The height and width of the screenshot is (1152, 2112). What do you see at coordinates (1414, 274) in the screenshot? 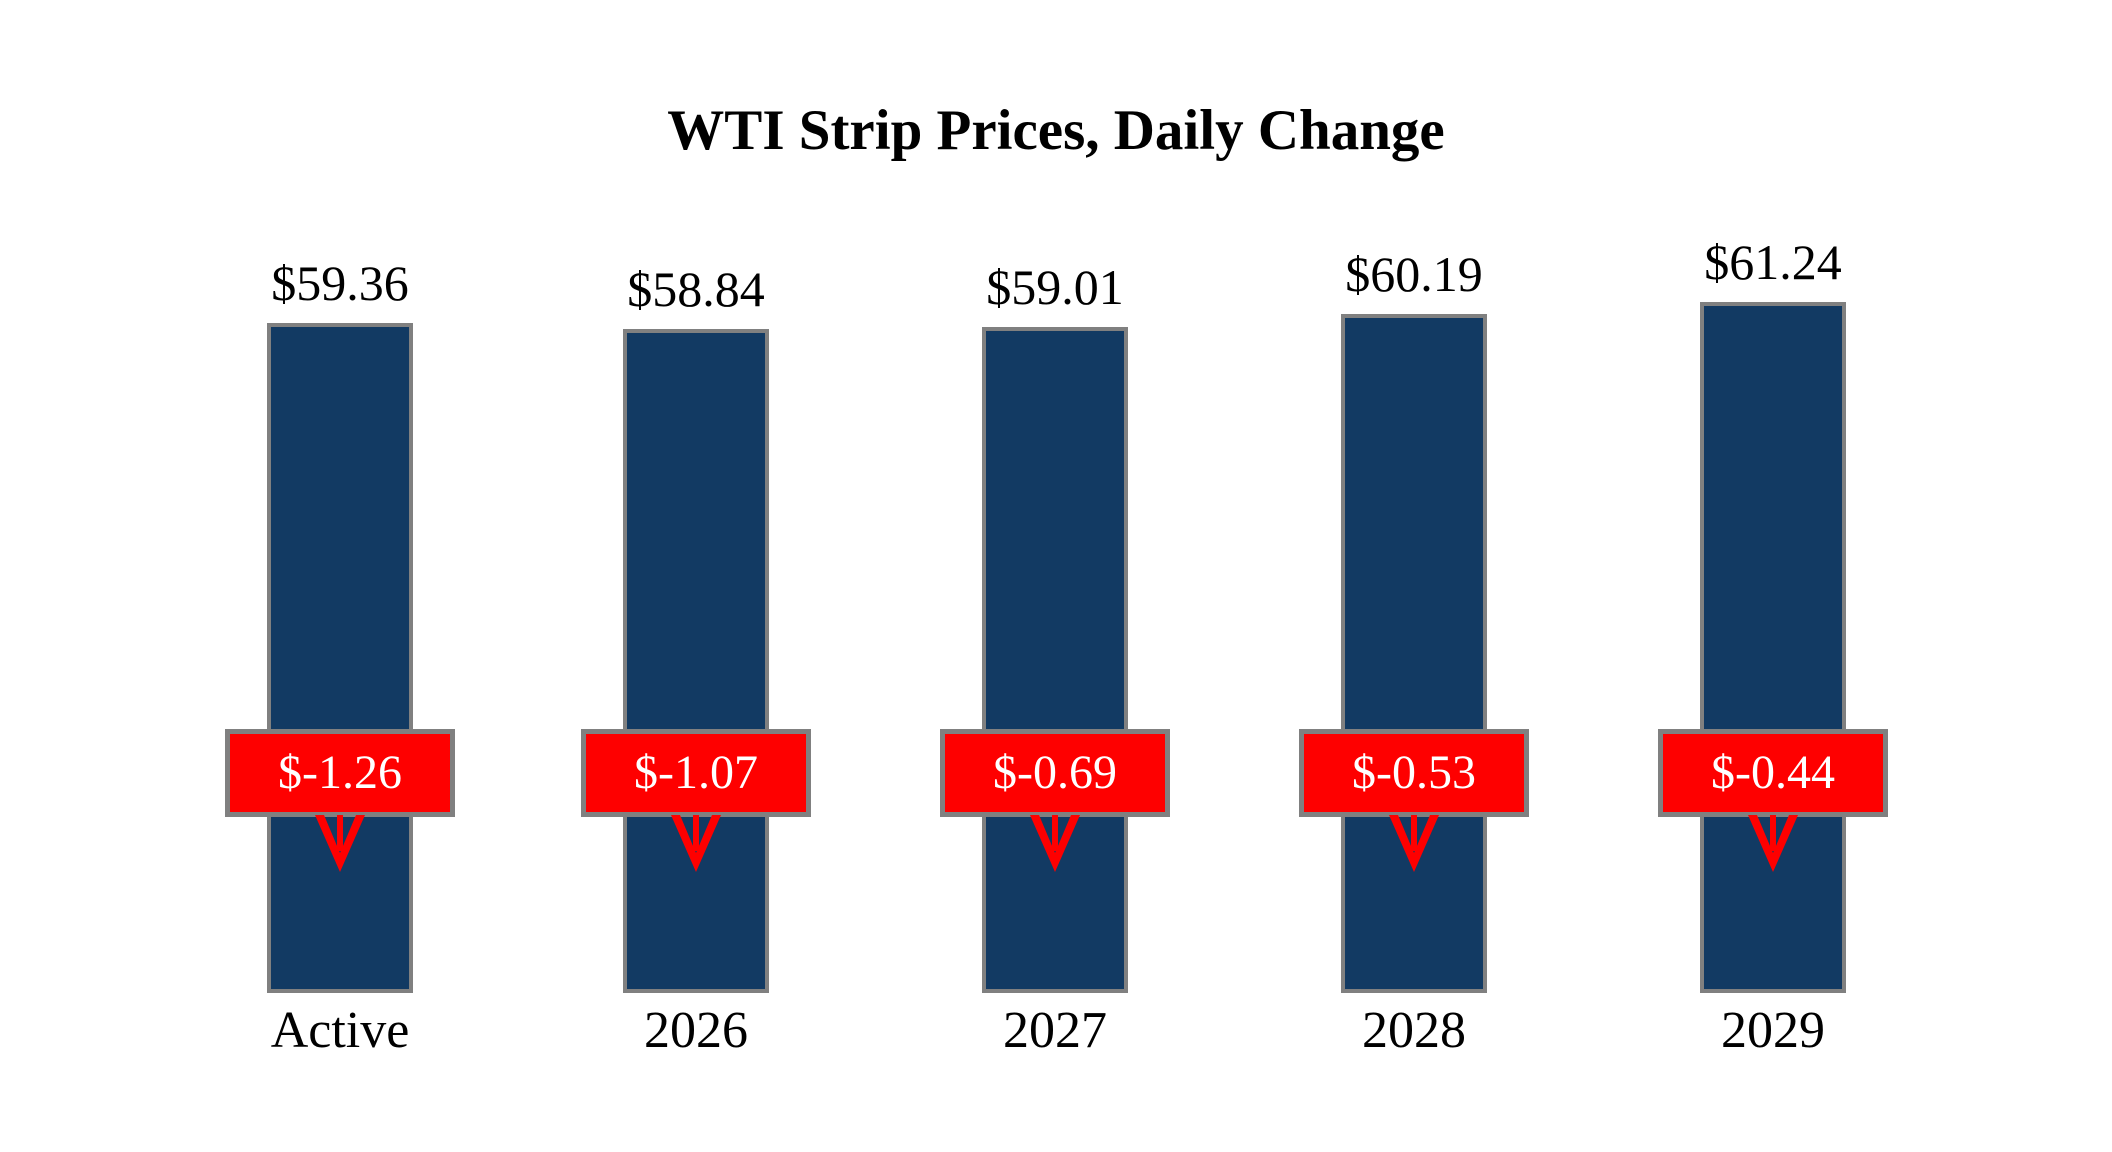
I see `price-label: $60.19` at bounding box center [1414, 274].